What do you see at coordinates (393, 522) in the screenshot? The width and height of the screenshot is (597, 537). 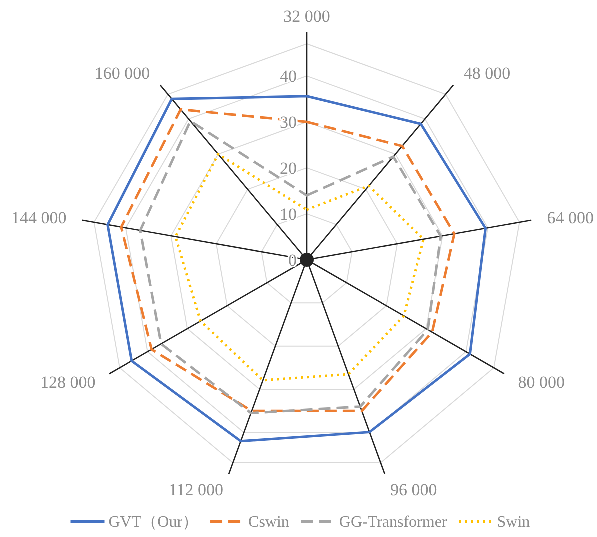 I see `legend-label: GG-Transformer` at bounding box center [393, 522].